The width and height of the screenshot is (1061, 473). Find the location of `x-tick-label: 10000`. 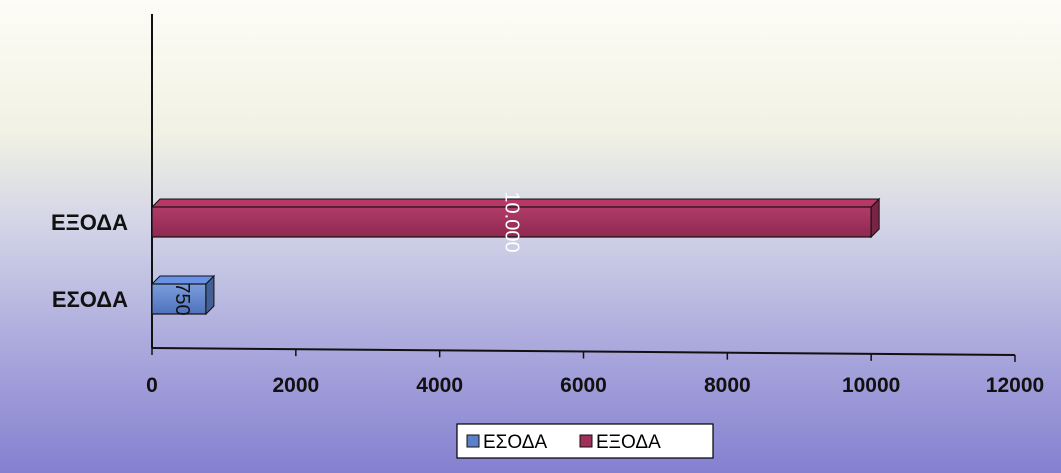

x-tick-label: 10000 is located at coordinates (871, 385).